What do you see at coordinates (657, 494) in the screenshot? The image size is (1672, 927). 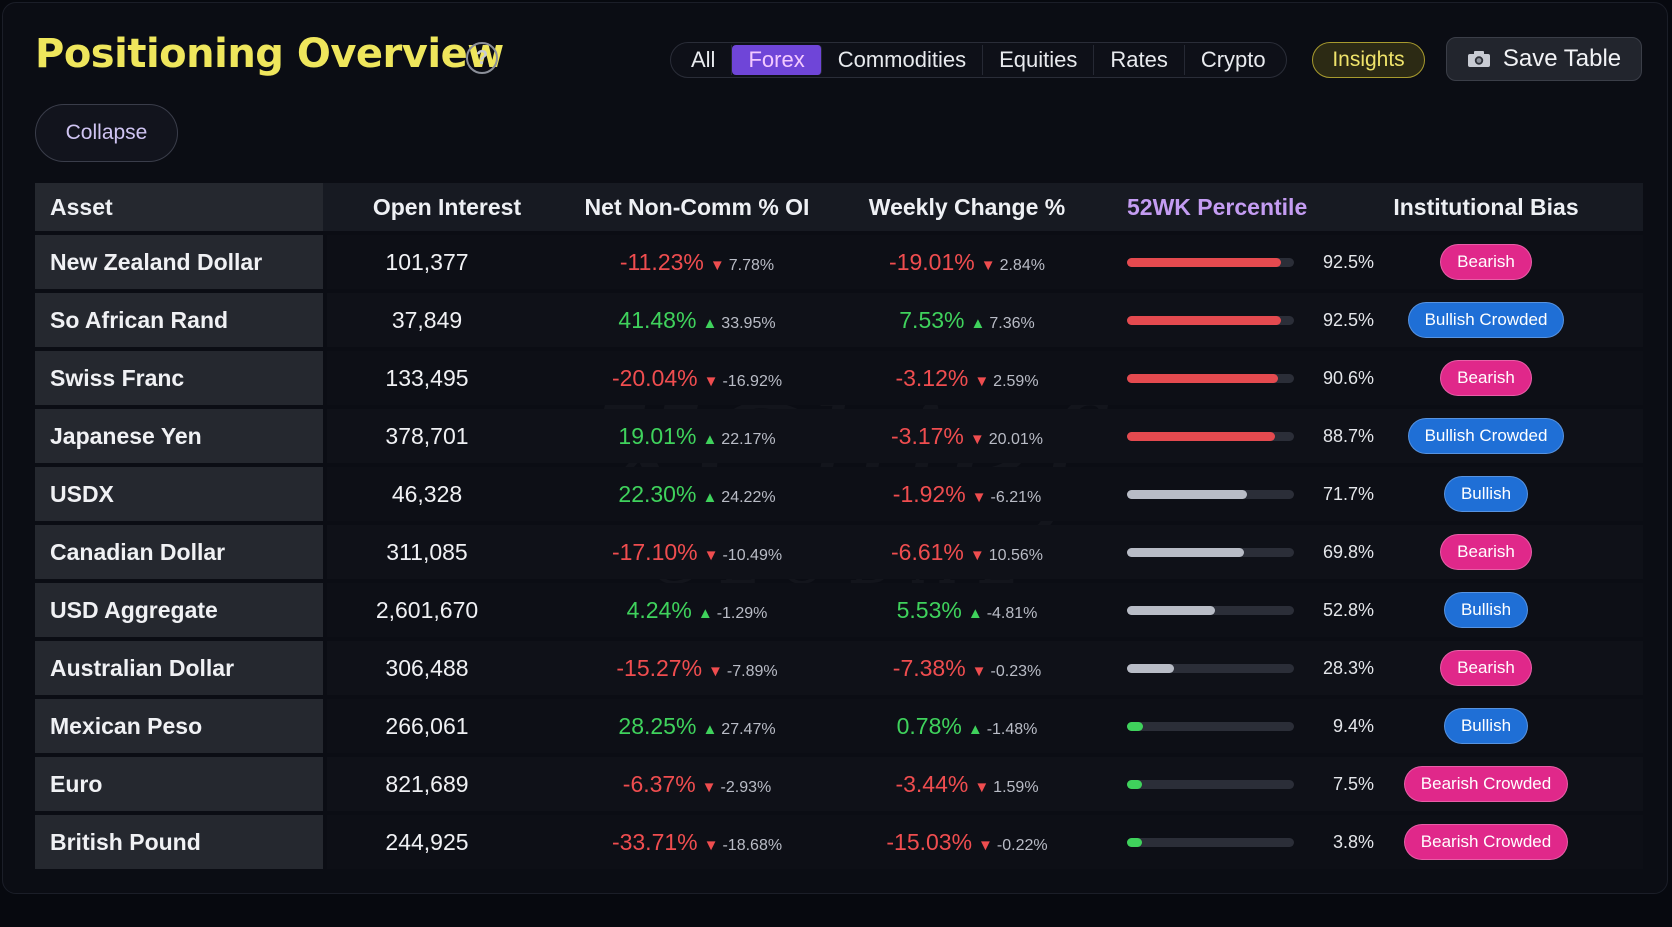 I see `net-non-comm-value: 22.30%` at bounding box center [657, 494].